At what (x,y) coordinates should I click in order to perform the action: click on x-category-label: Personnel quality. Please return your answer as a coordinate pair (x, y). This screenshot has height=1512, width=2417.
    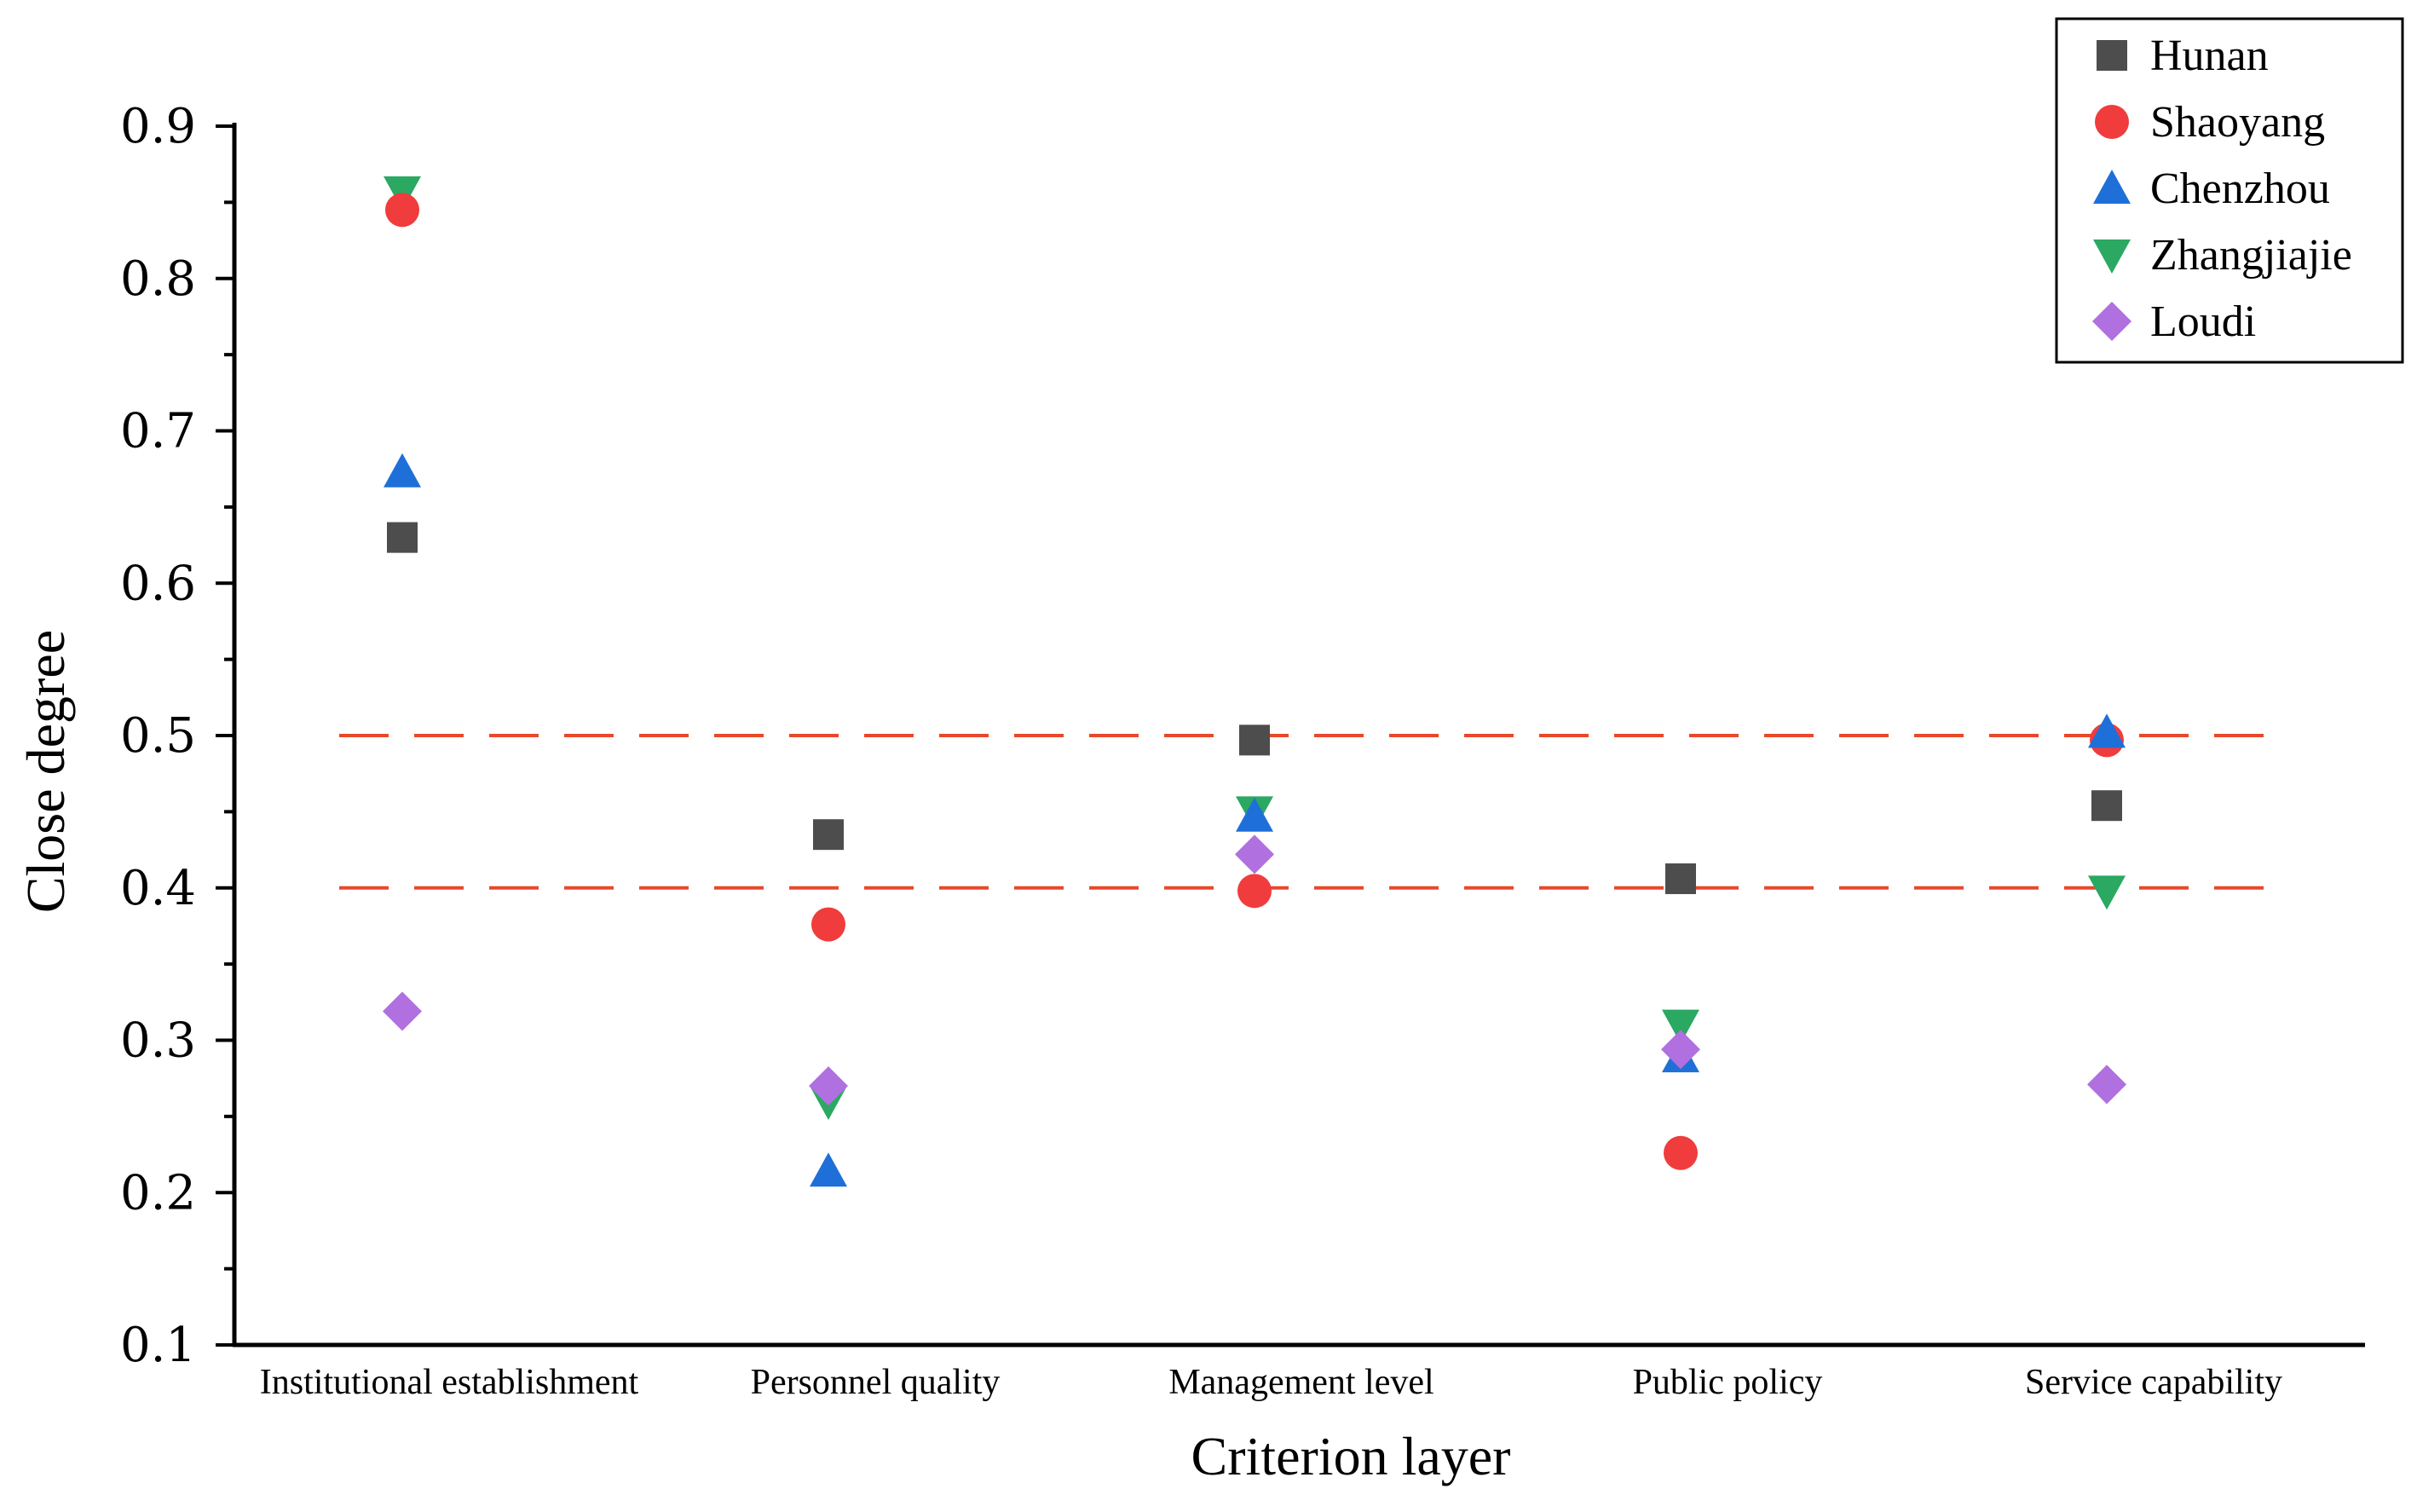
    Looking at the image, I should click on (876, 1382).